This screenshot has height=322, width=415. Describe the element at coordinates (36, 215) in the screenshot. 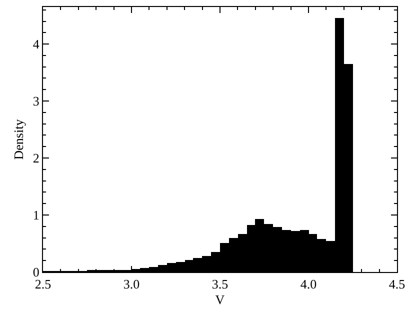

I see `y-tick-label: 1` at that location.